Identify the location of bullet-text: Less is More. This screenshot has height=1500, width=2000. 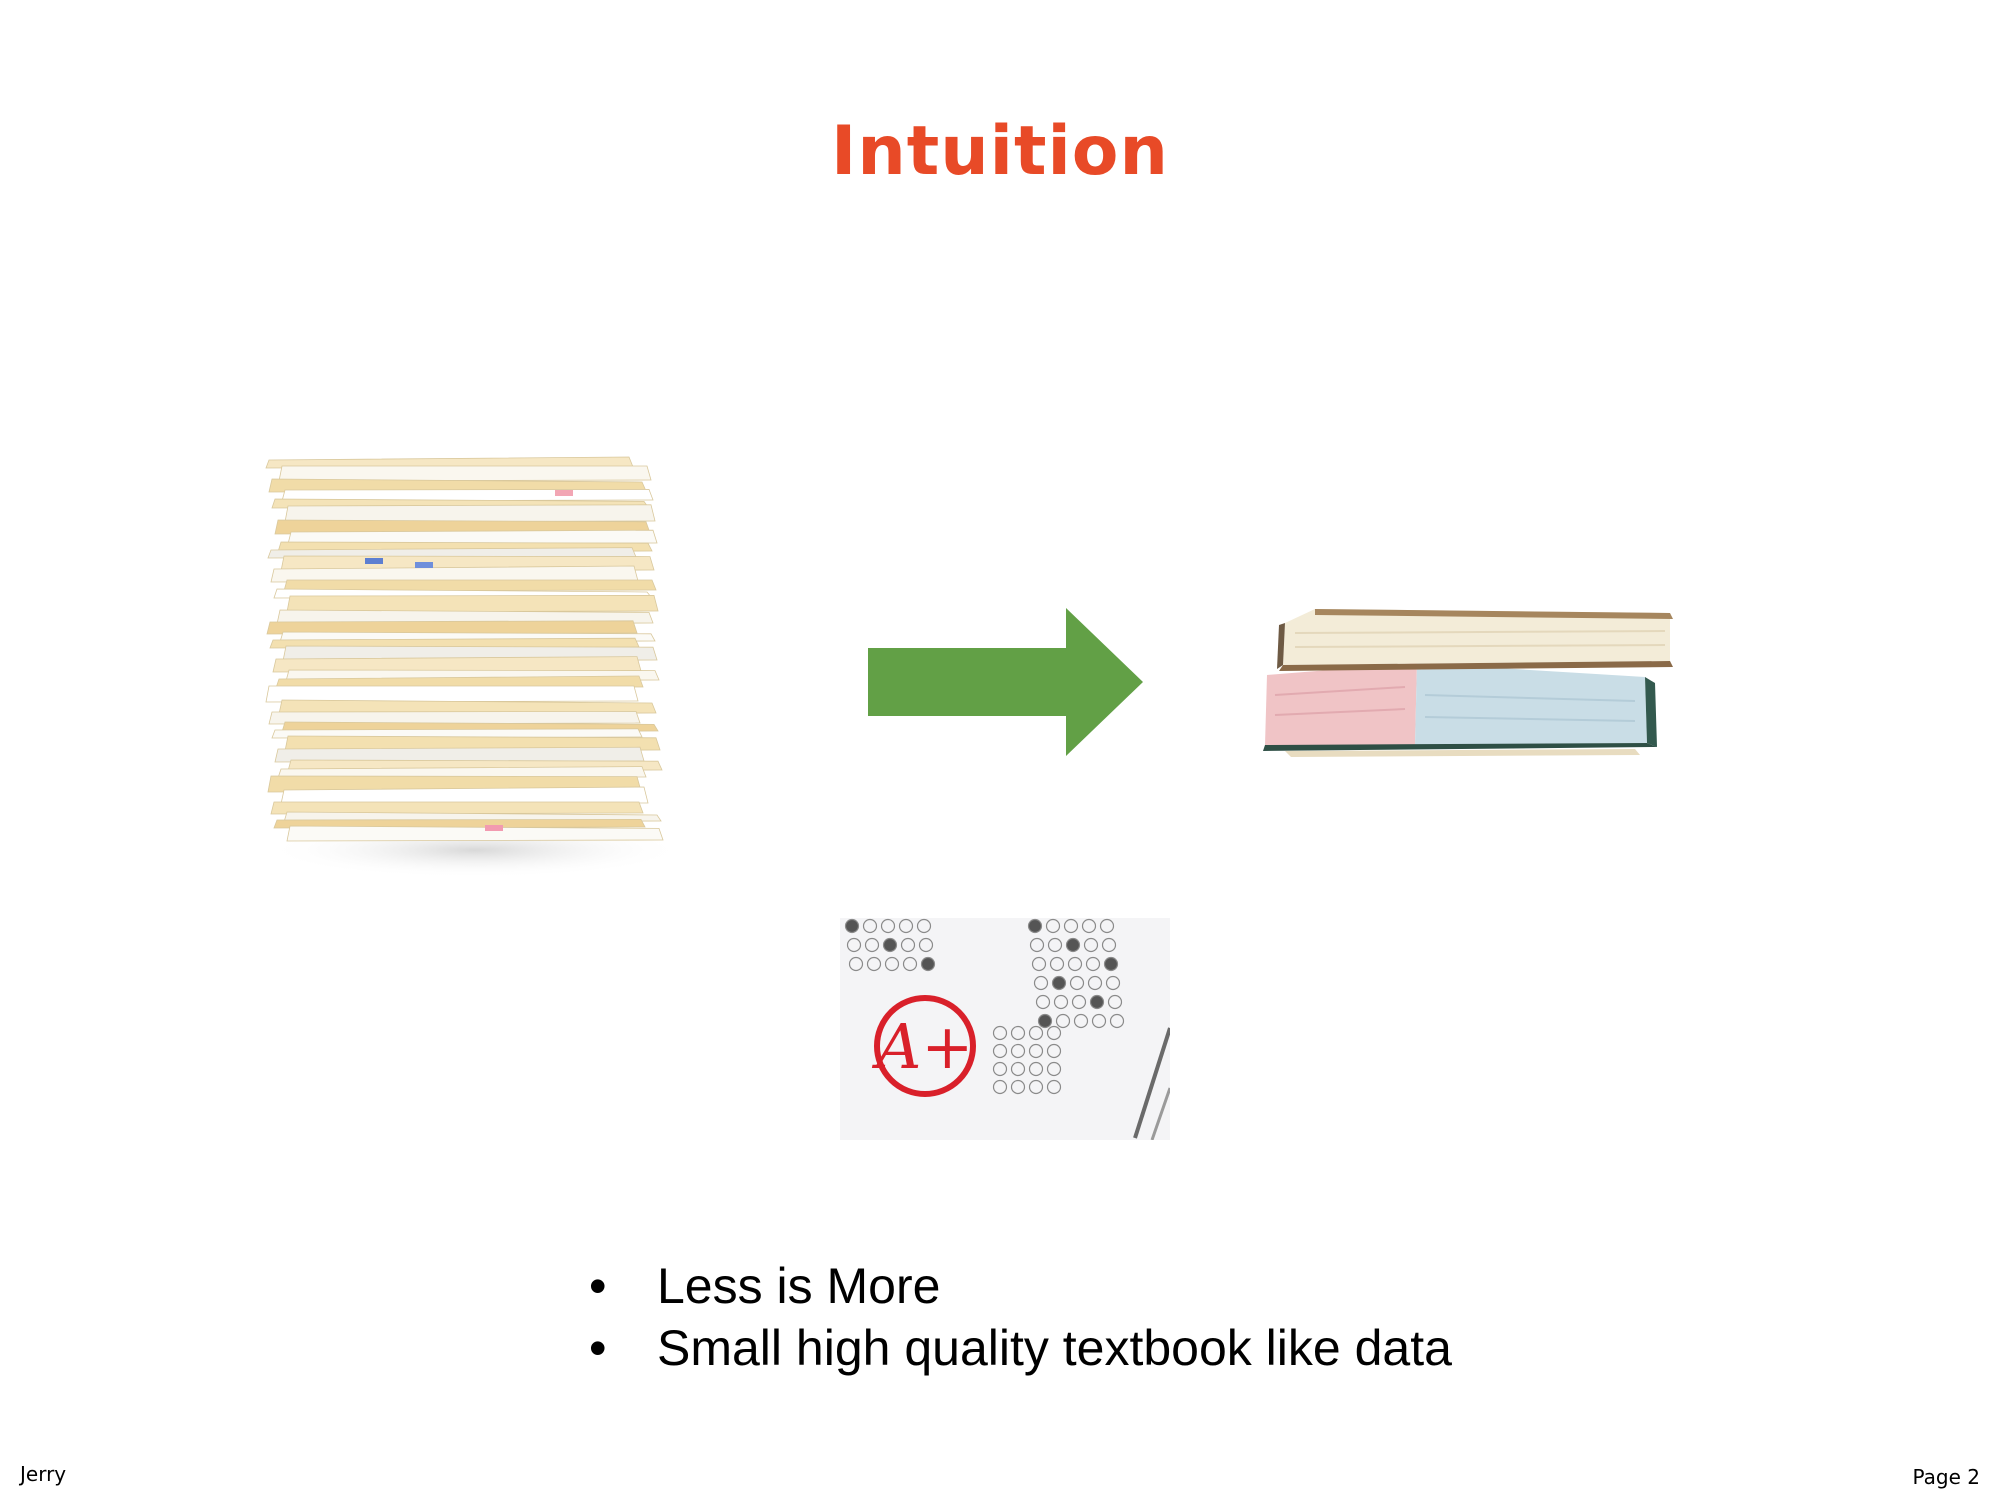
(799, 1286).